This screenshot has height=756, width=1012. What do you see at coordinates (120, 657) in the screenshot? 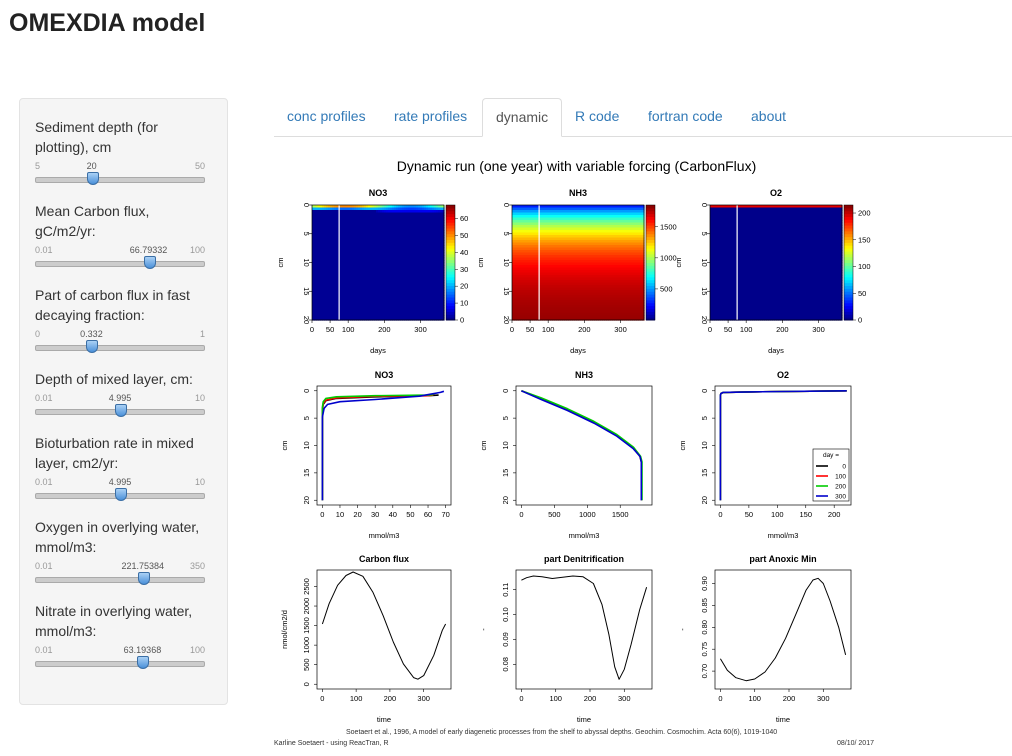
I see `slider: 0.01 100 63.19368` at bounding box center [120, 657].